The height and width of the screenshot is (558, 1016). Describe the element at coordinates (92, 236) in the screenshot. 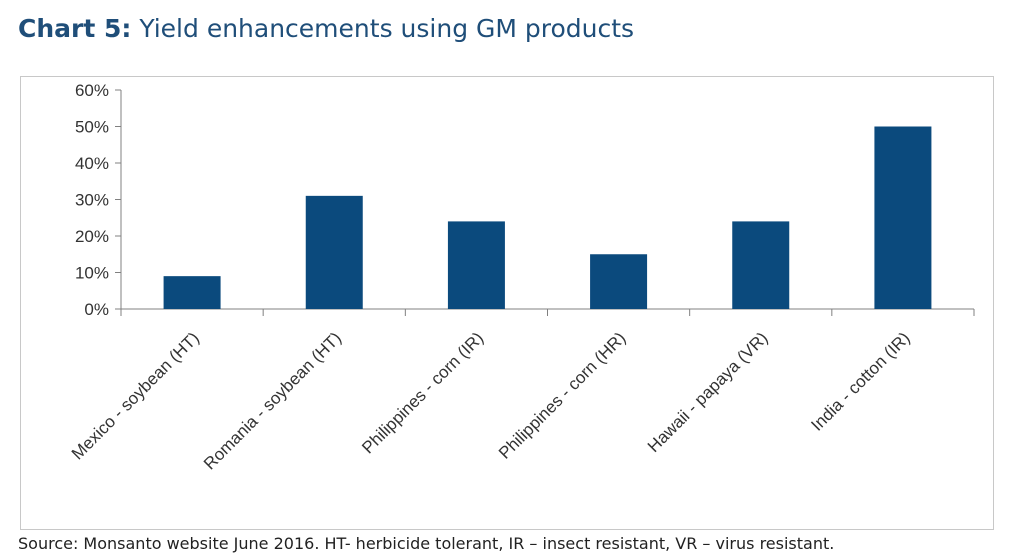

I see `y-tick-label: 20%` at that location.